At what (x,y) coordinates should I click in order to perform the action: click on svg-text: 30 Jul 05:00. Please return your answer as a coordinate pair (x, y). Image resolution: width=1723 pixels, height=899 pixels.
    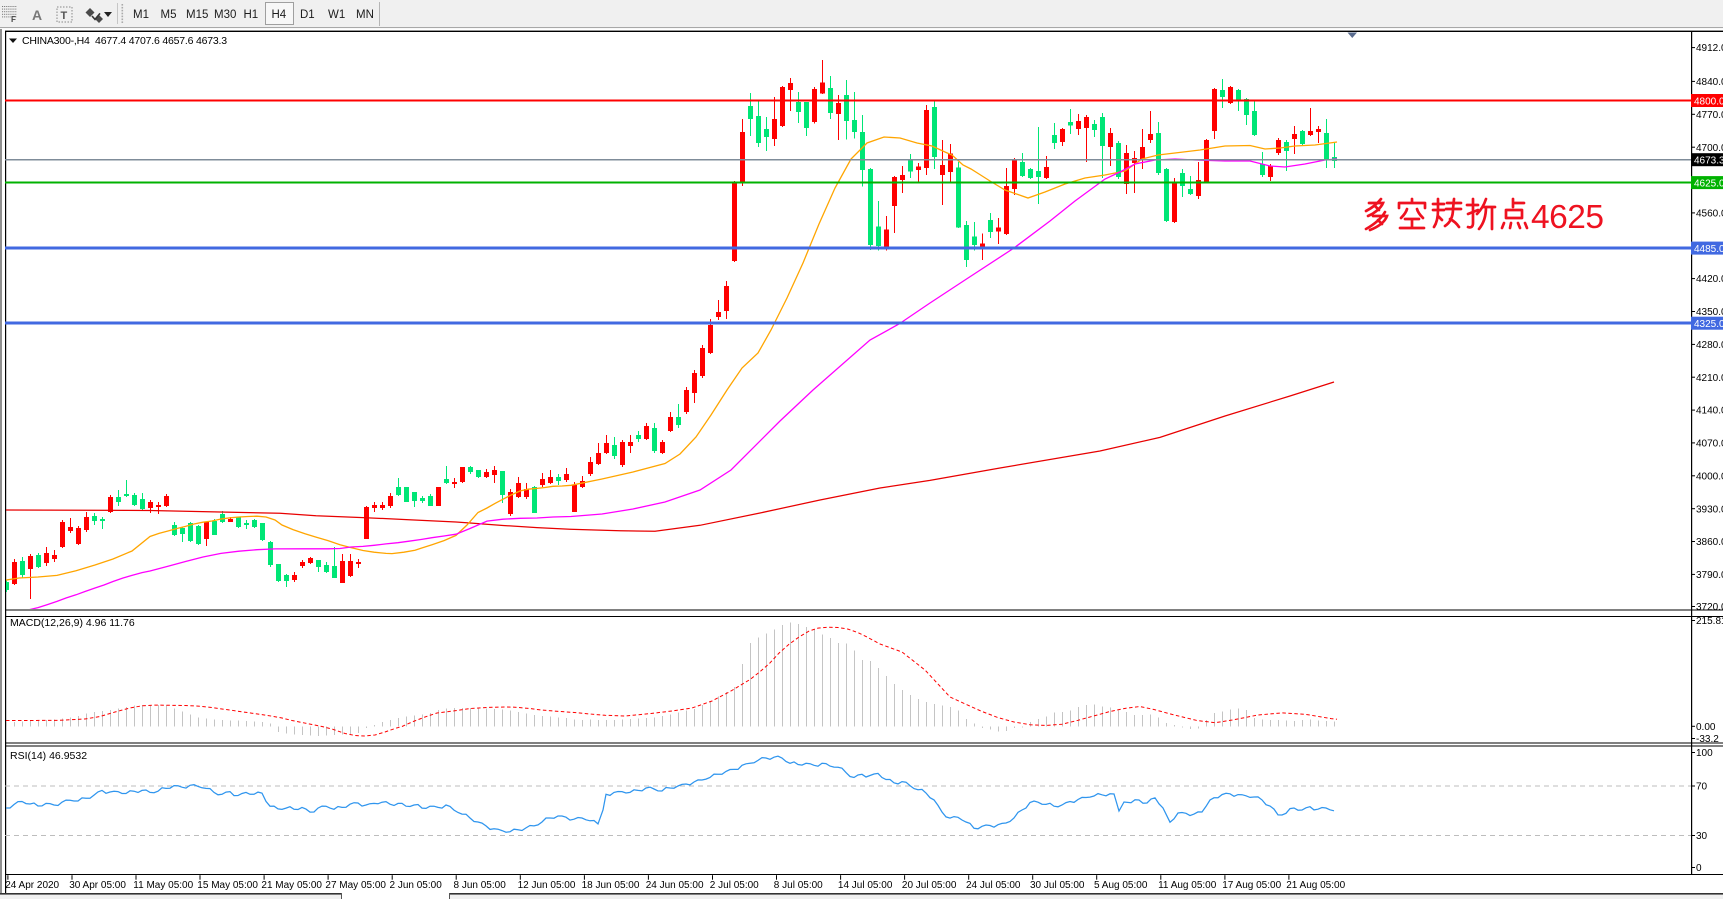
    Looking at the image, I should click on (1057, 885).